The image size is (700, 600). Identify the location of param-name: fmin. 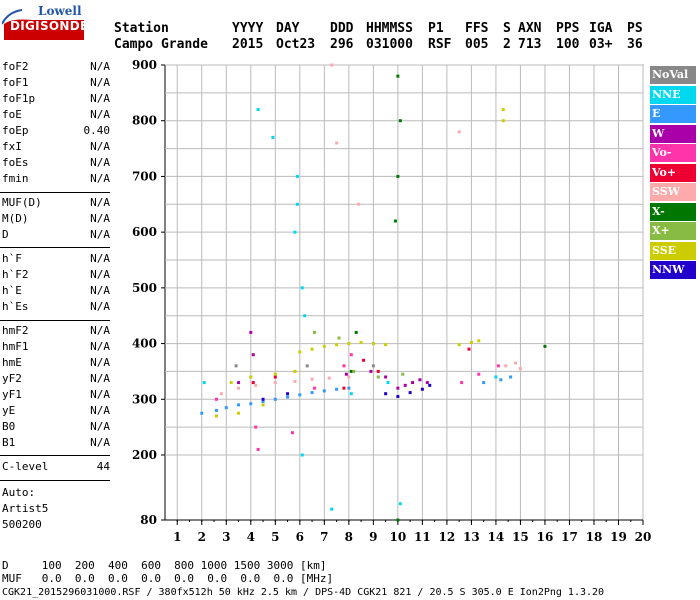
(15, 178).